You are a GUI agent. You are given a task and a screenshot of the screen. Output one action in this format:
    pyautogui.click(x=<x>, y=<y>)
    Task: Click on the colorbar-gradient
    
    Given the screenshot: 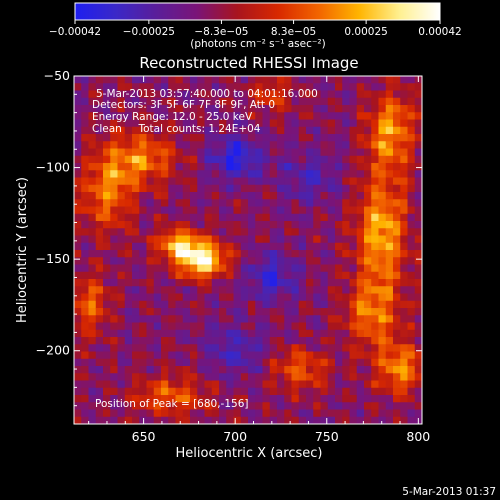 What is the action you would take?
    pyautogui.click(x=257, y=11)
    